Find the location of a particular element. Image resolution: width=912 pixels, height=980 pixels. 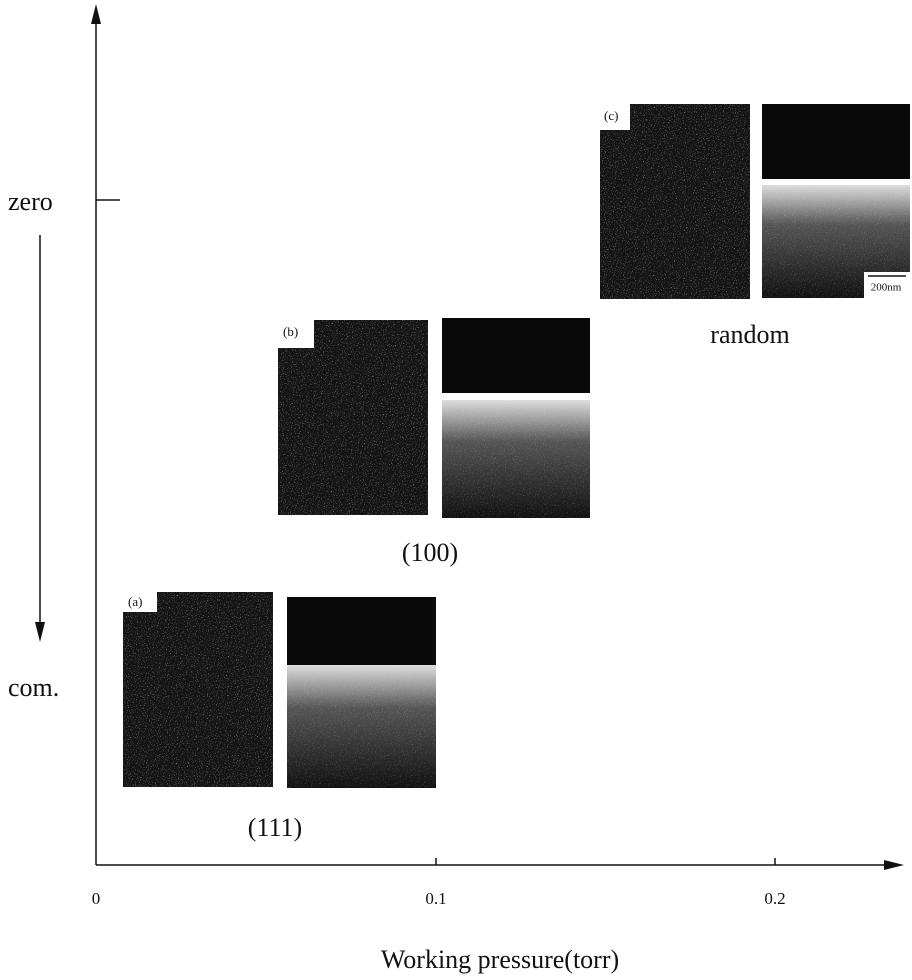

x-tick-label: 0.1 is located at coordinates (435, 898).